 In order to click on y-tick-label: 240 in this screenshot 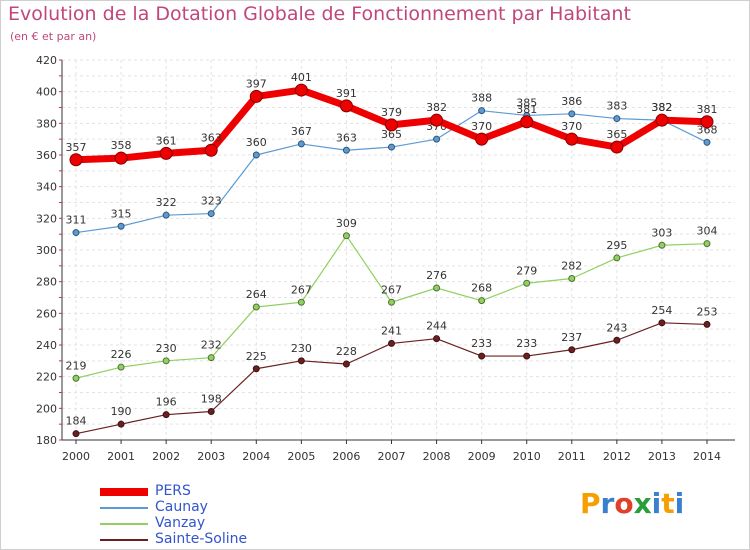, I will do `click(46, 345)`.